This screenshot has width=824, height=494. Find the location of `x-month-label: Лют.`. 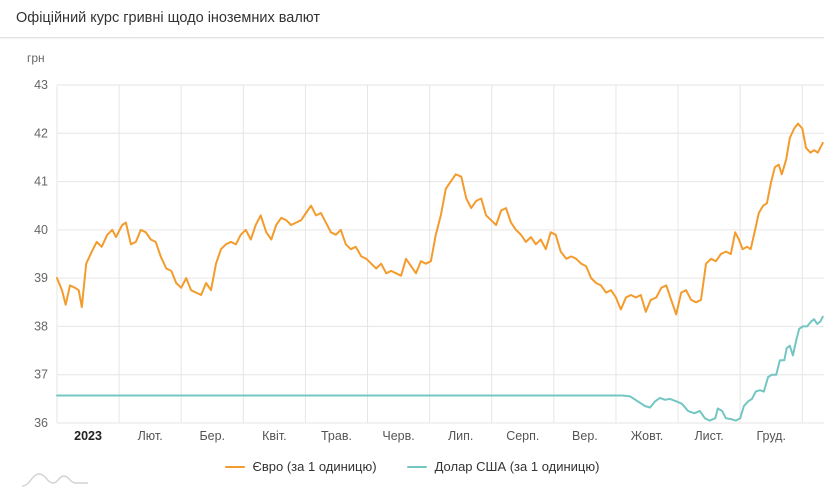

x-month-label: Лют. is located at coordinates (150, 436).